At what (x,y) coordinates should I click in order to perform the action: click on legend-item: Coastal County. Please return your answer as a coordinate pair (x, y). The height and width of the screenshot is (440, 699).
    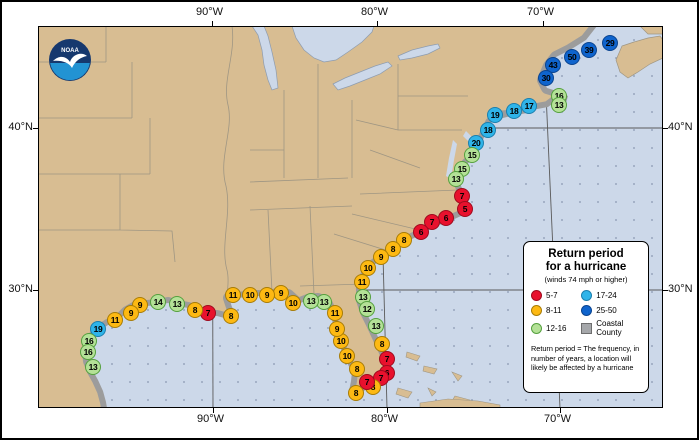
    Looking at the image, I should click on (611, 328).